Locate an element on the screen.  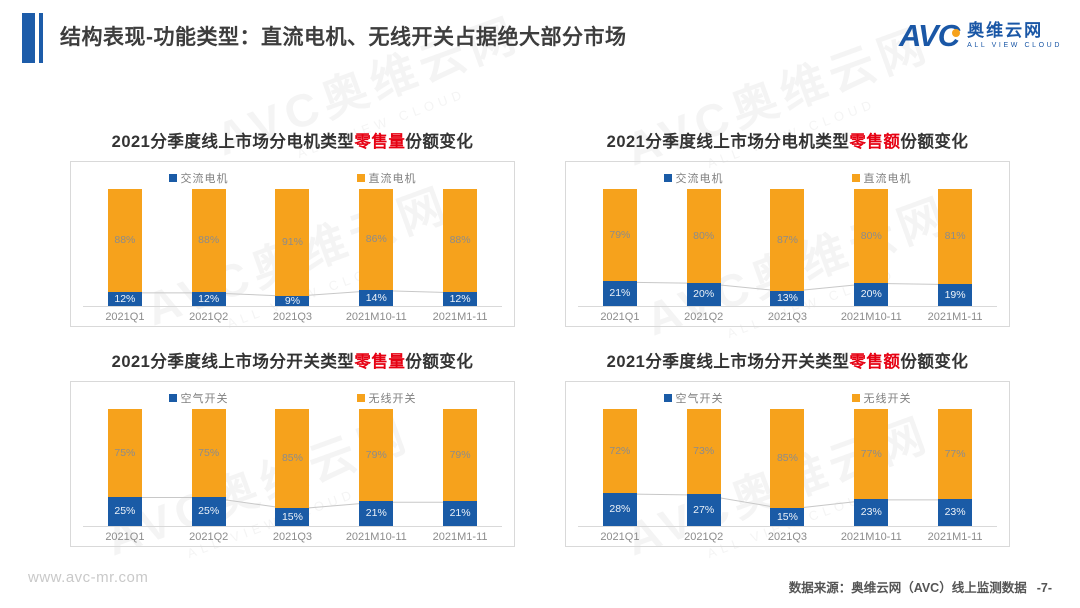
bar-columns: 88% 12% 88% 12% 91% 9% 86% 14% 88% 12% is located at coordinates (292, 247).